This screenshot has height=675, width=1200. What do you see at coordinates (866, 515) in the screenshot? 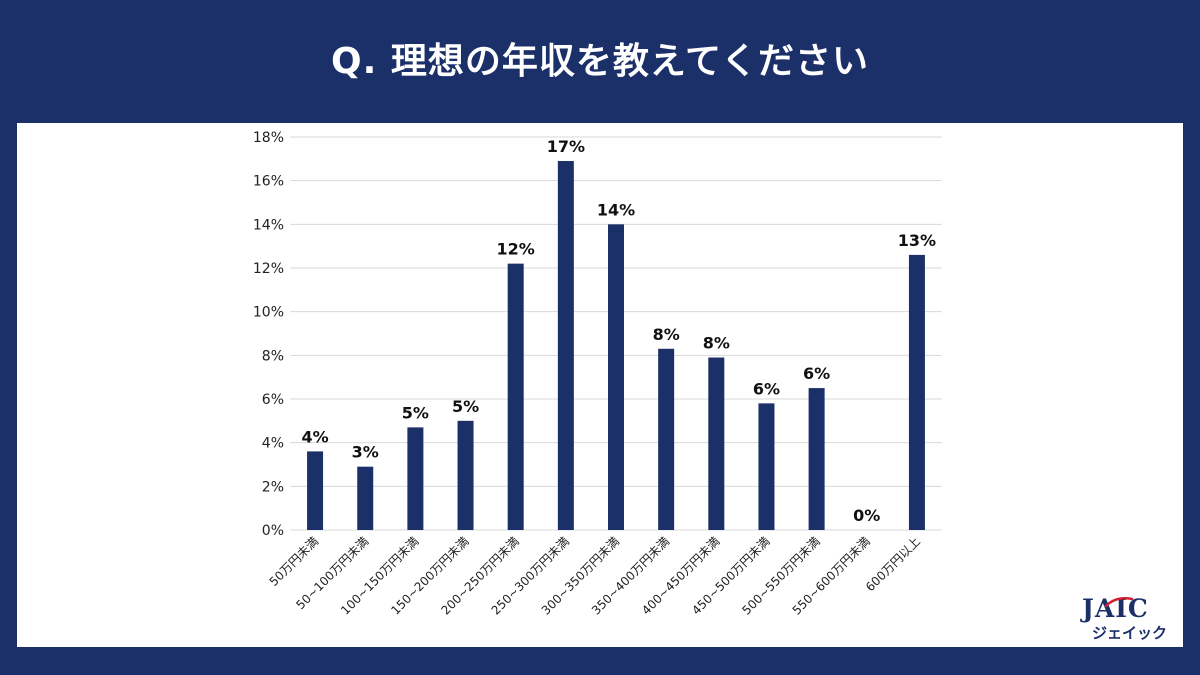
I see `data-label: 0%` at bounding box center [866, 515].